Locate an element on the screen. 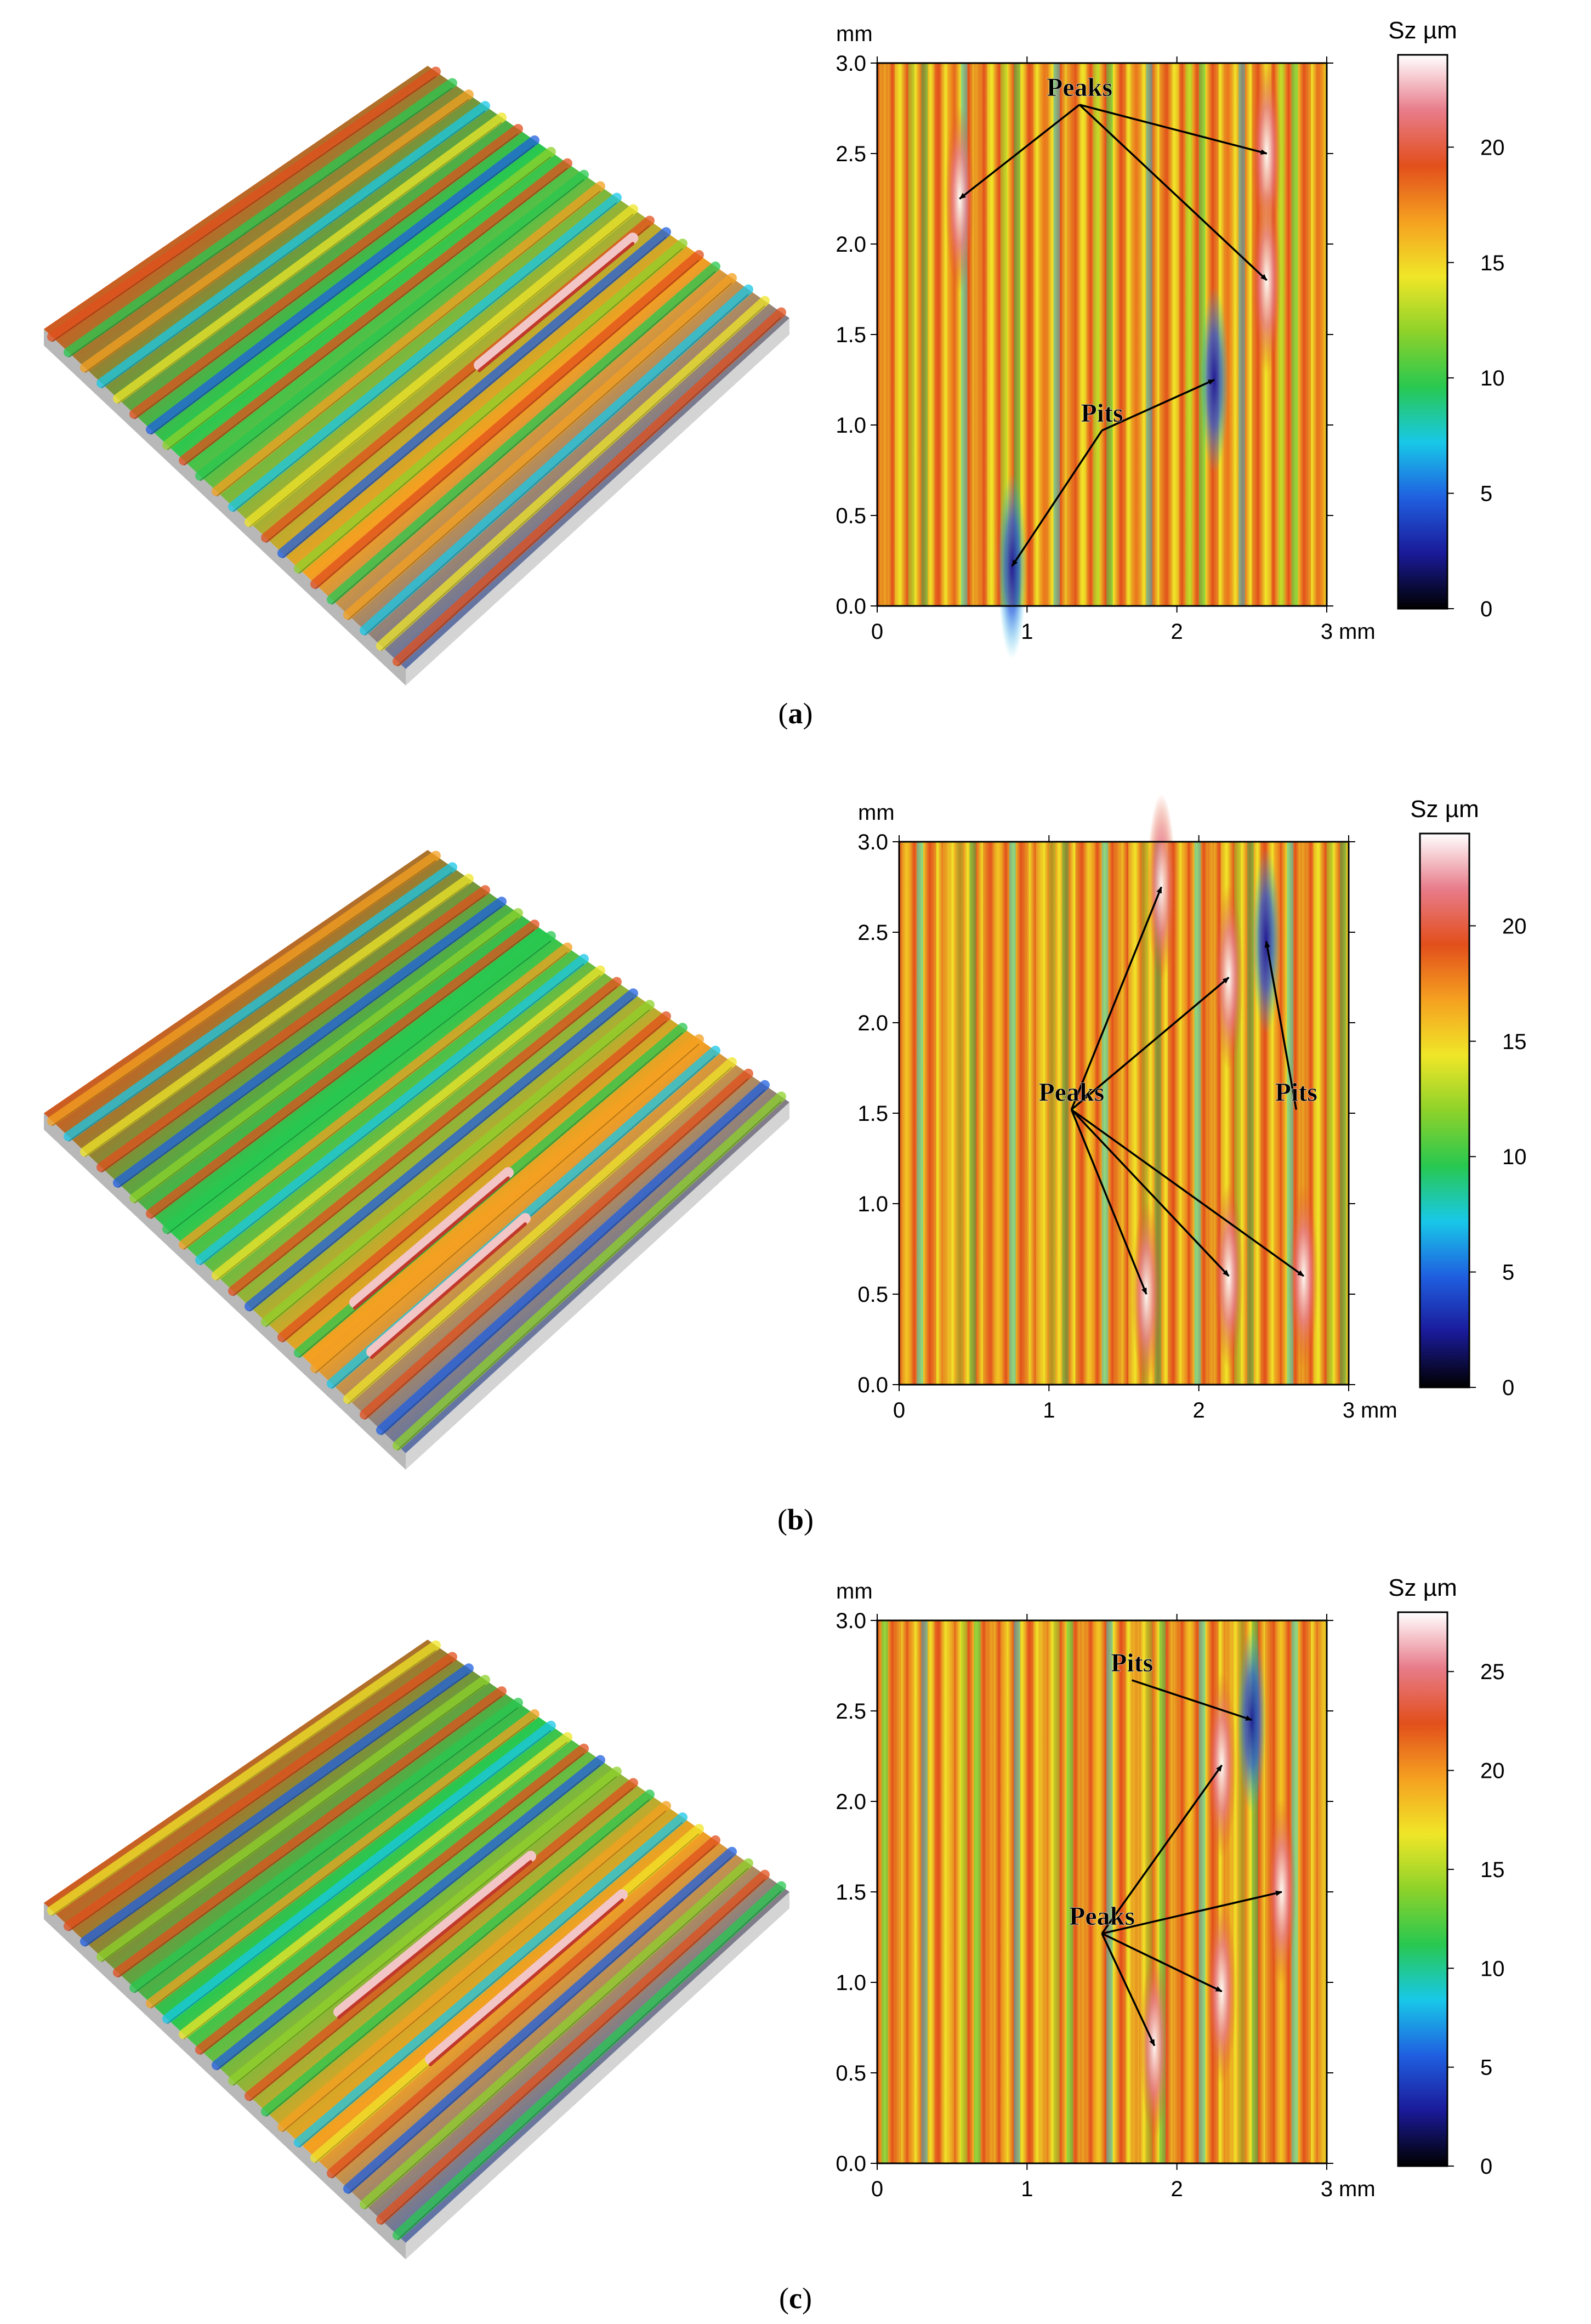  y-tick-label: 0.0 is located at coordinates (851, 606).